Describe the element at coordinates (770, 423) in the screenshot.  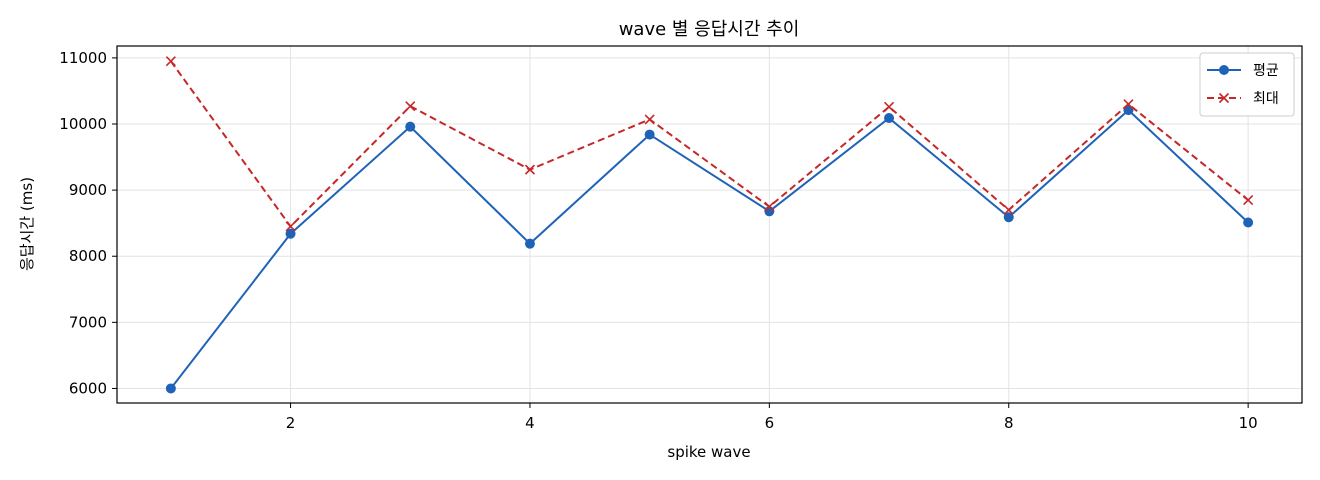
I see `x-tick-label: 6` at that location.